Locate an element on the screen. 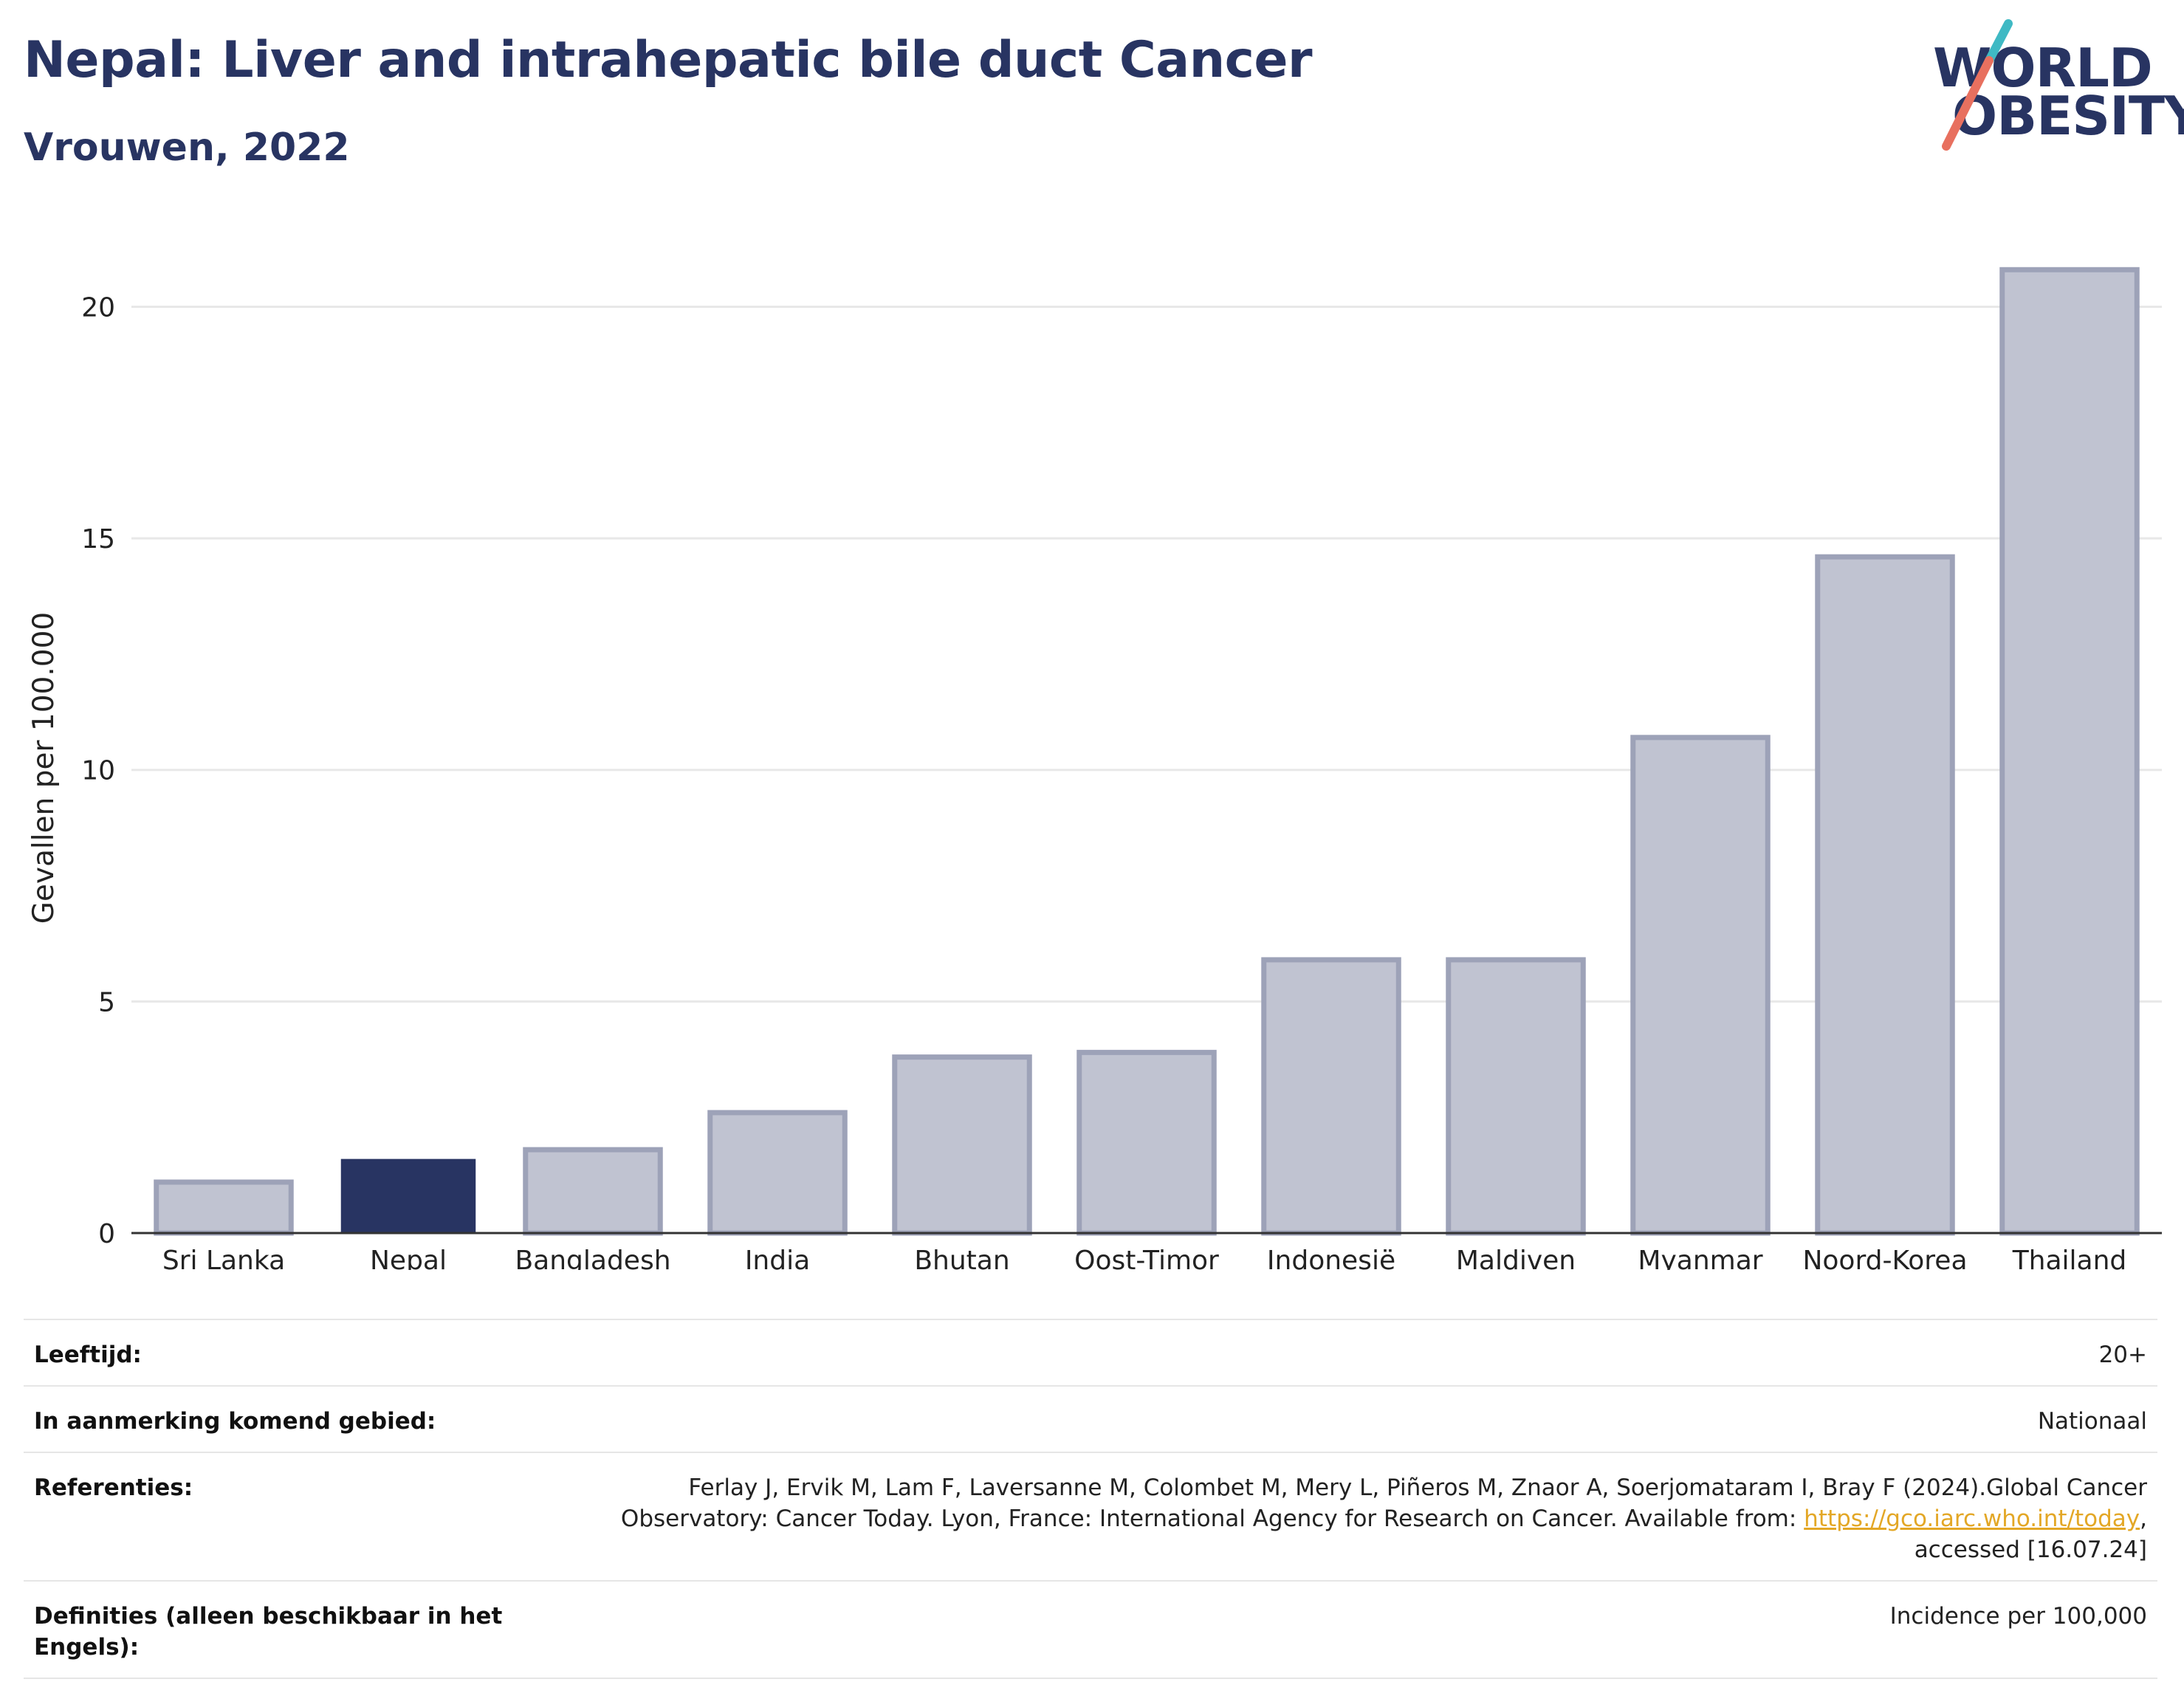  meta-age-value: 20+ is located at coordinates (2123, 1355).